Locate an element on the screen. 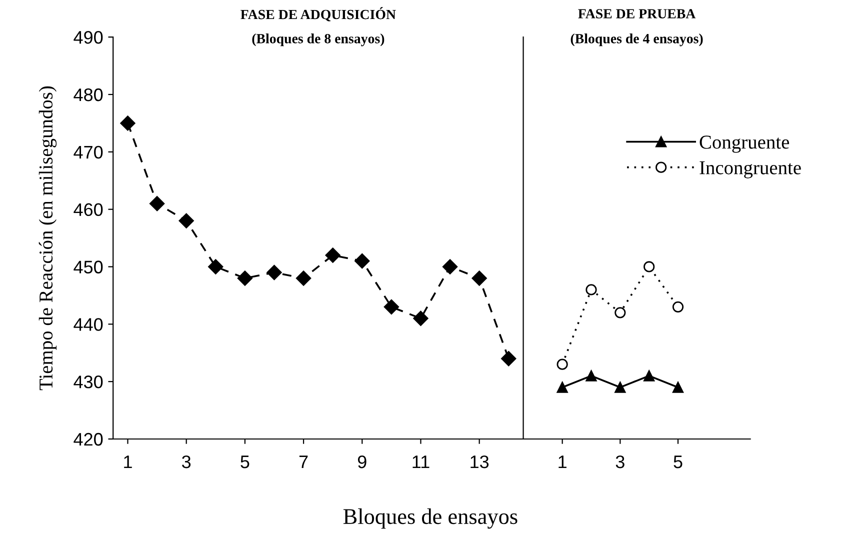 This screenshot has width=844, height=545. chart-title: FASE DE PRUEBA is located at coordinates (637, 13).